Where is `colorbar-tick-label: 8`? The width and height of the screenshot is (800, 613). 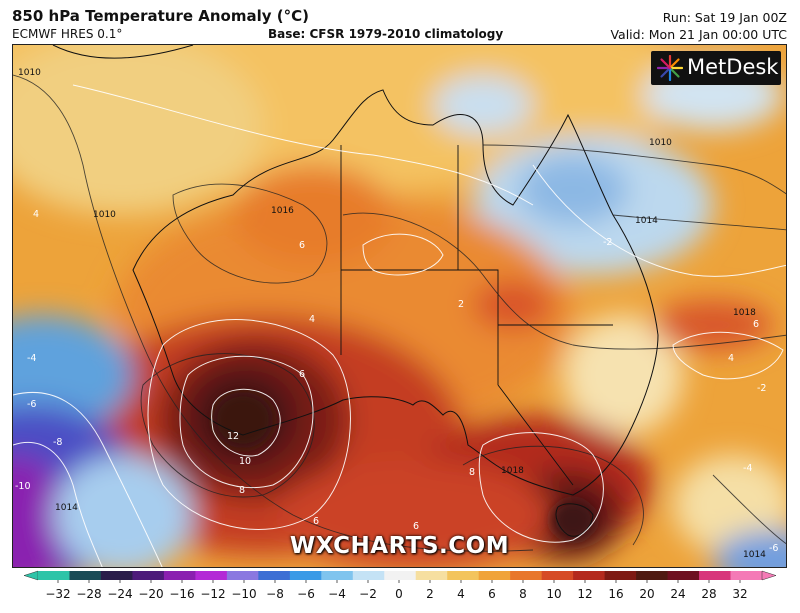
colorbar-tick-label: 8 is located at coordinates (523, 594).